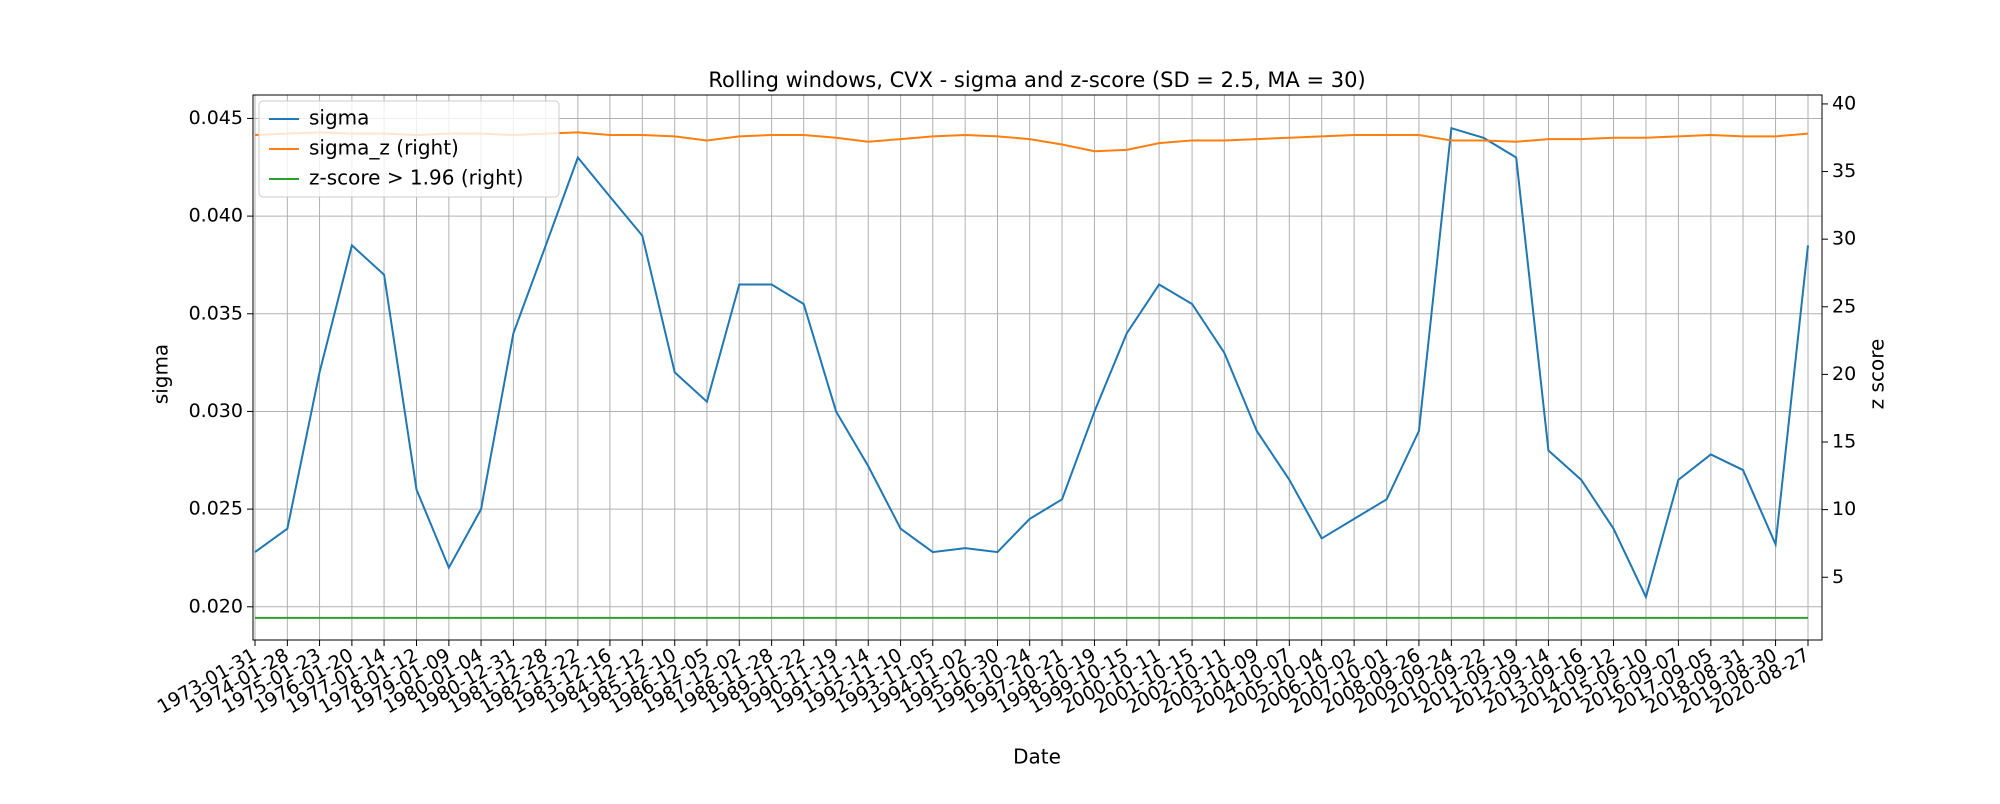  Describe the element at coordinates (161, 374) in the screenshot. I see `y-axis-label: sigma` at that location.